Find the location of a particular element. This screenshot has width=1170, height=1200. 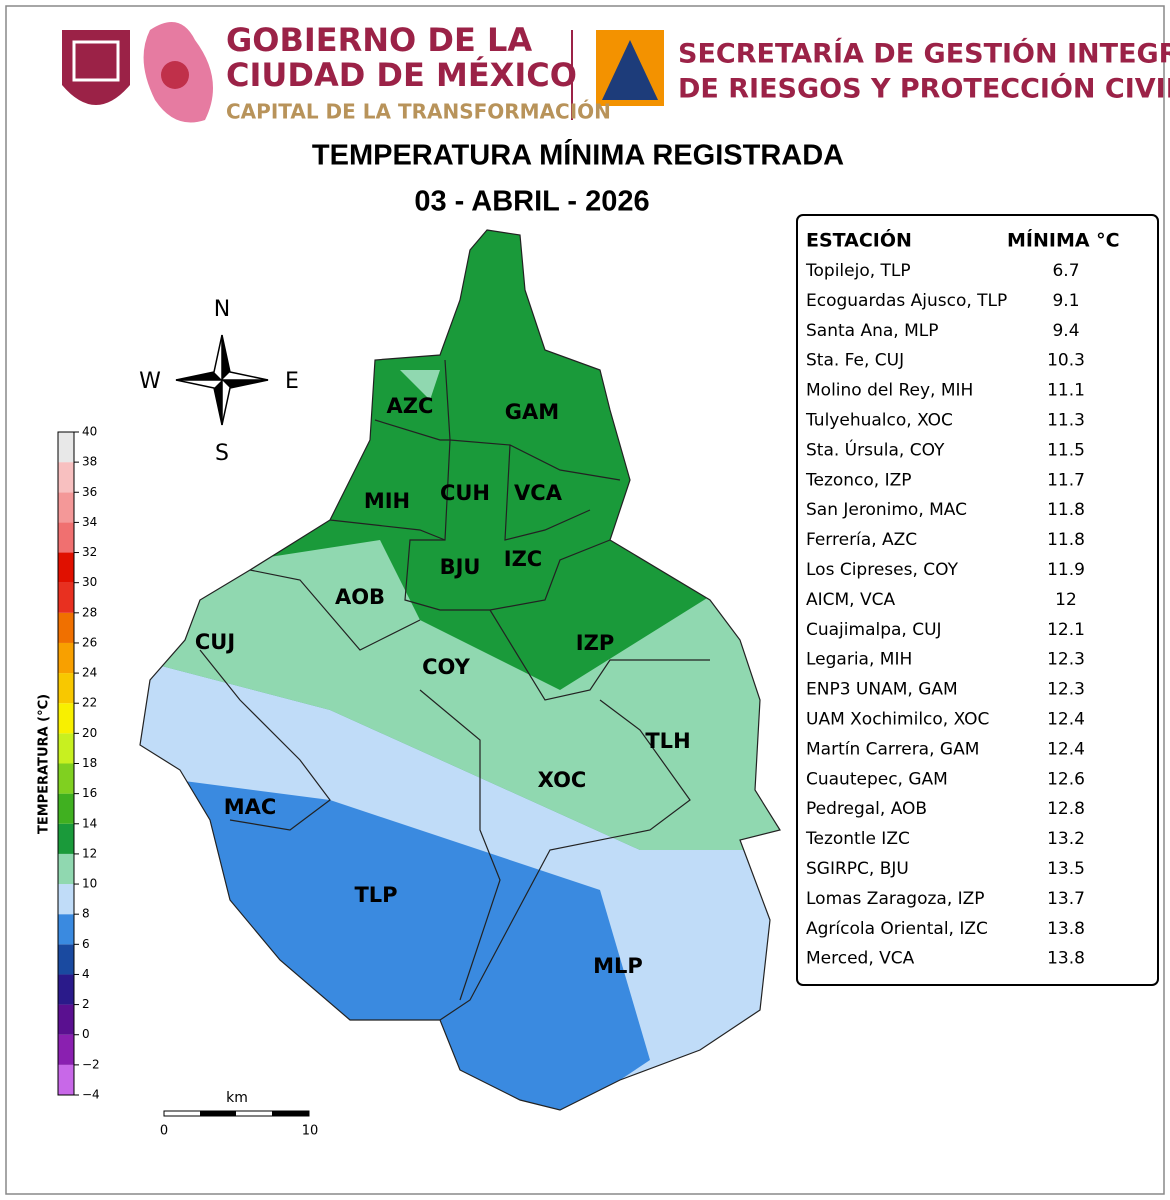

sec-line: DE RIESGOS Y PROTECCIÓN CIVIL is located at coordinates (924, 89).